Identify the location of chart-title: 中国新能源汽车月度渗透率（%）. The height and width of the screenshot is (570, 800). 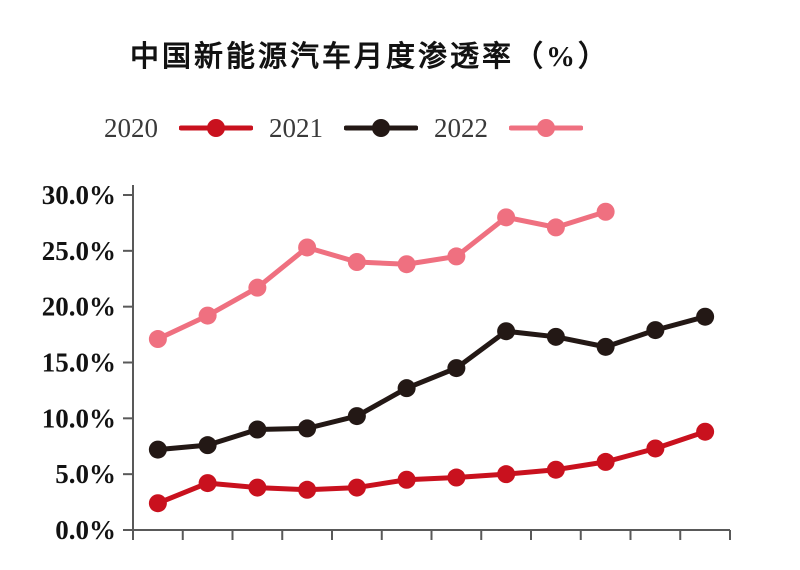
(370, 57).